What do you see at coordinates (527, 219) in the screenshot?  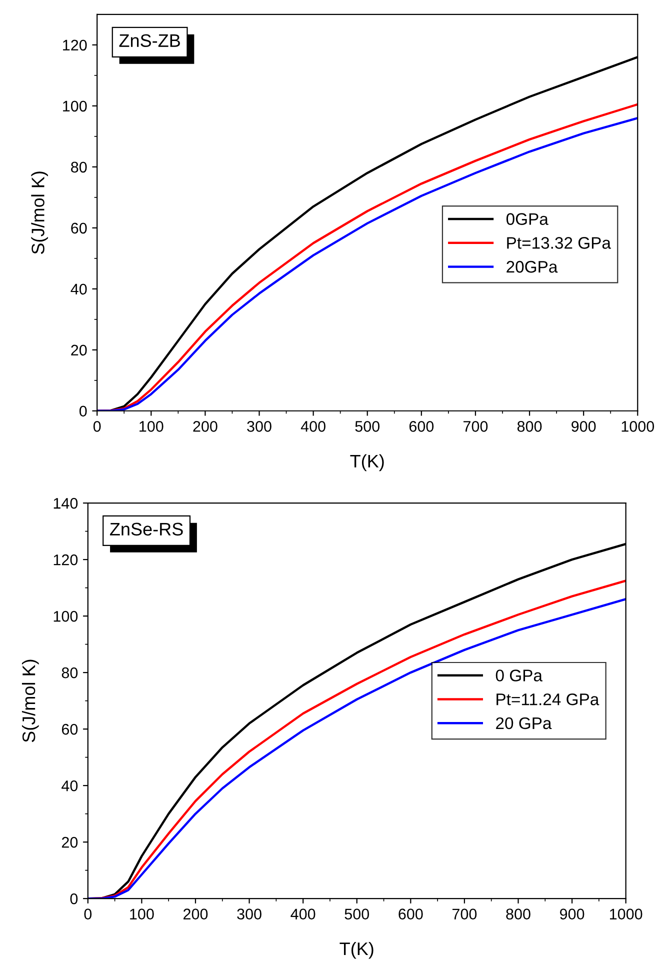 I see `legend-label: 0GPa` at bounding box center [527, 219].